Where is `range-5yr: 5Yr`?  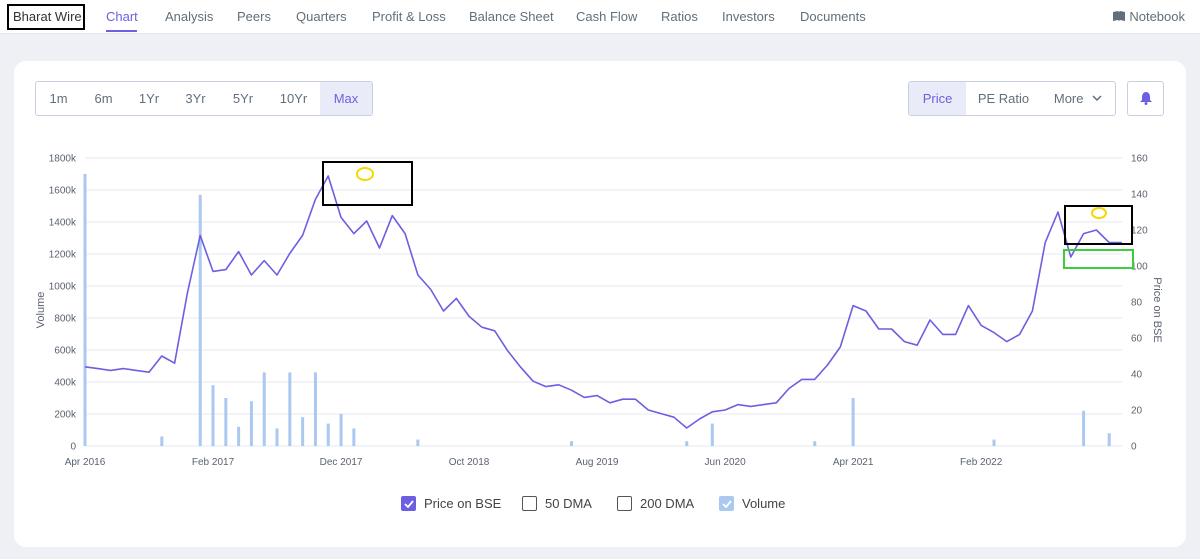
range-5yr: 5Yr is located at coordinates (243, 98).